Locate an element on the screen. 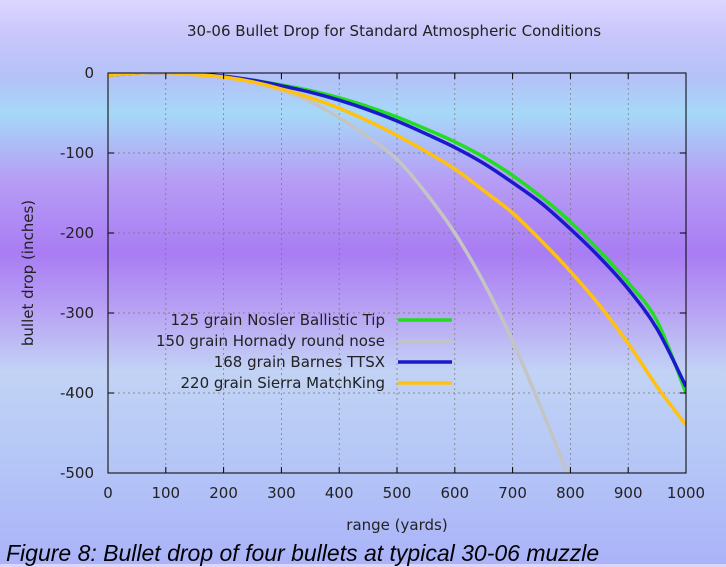 This screenshot has width=726, height=567. y-tick-label: 0 is located at coordinates (89, 73).